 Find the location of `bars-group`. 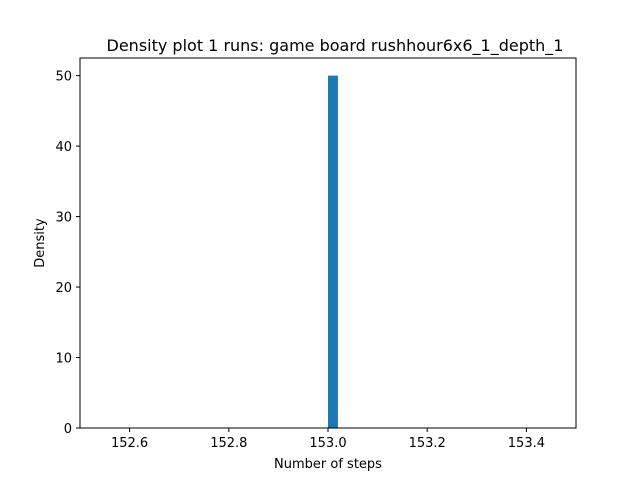

bars-group is located at coordinates (333, 251).